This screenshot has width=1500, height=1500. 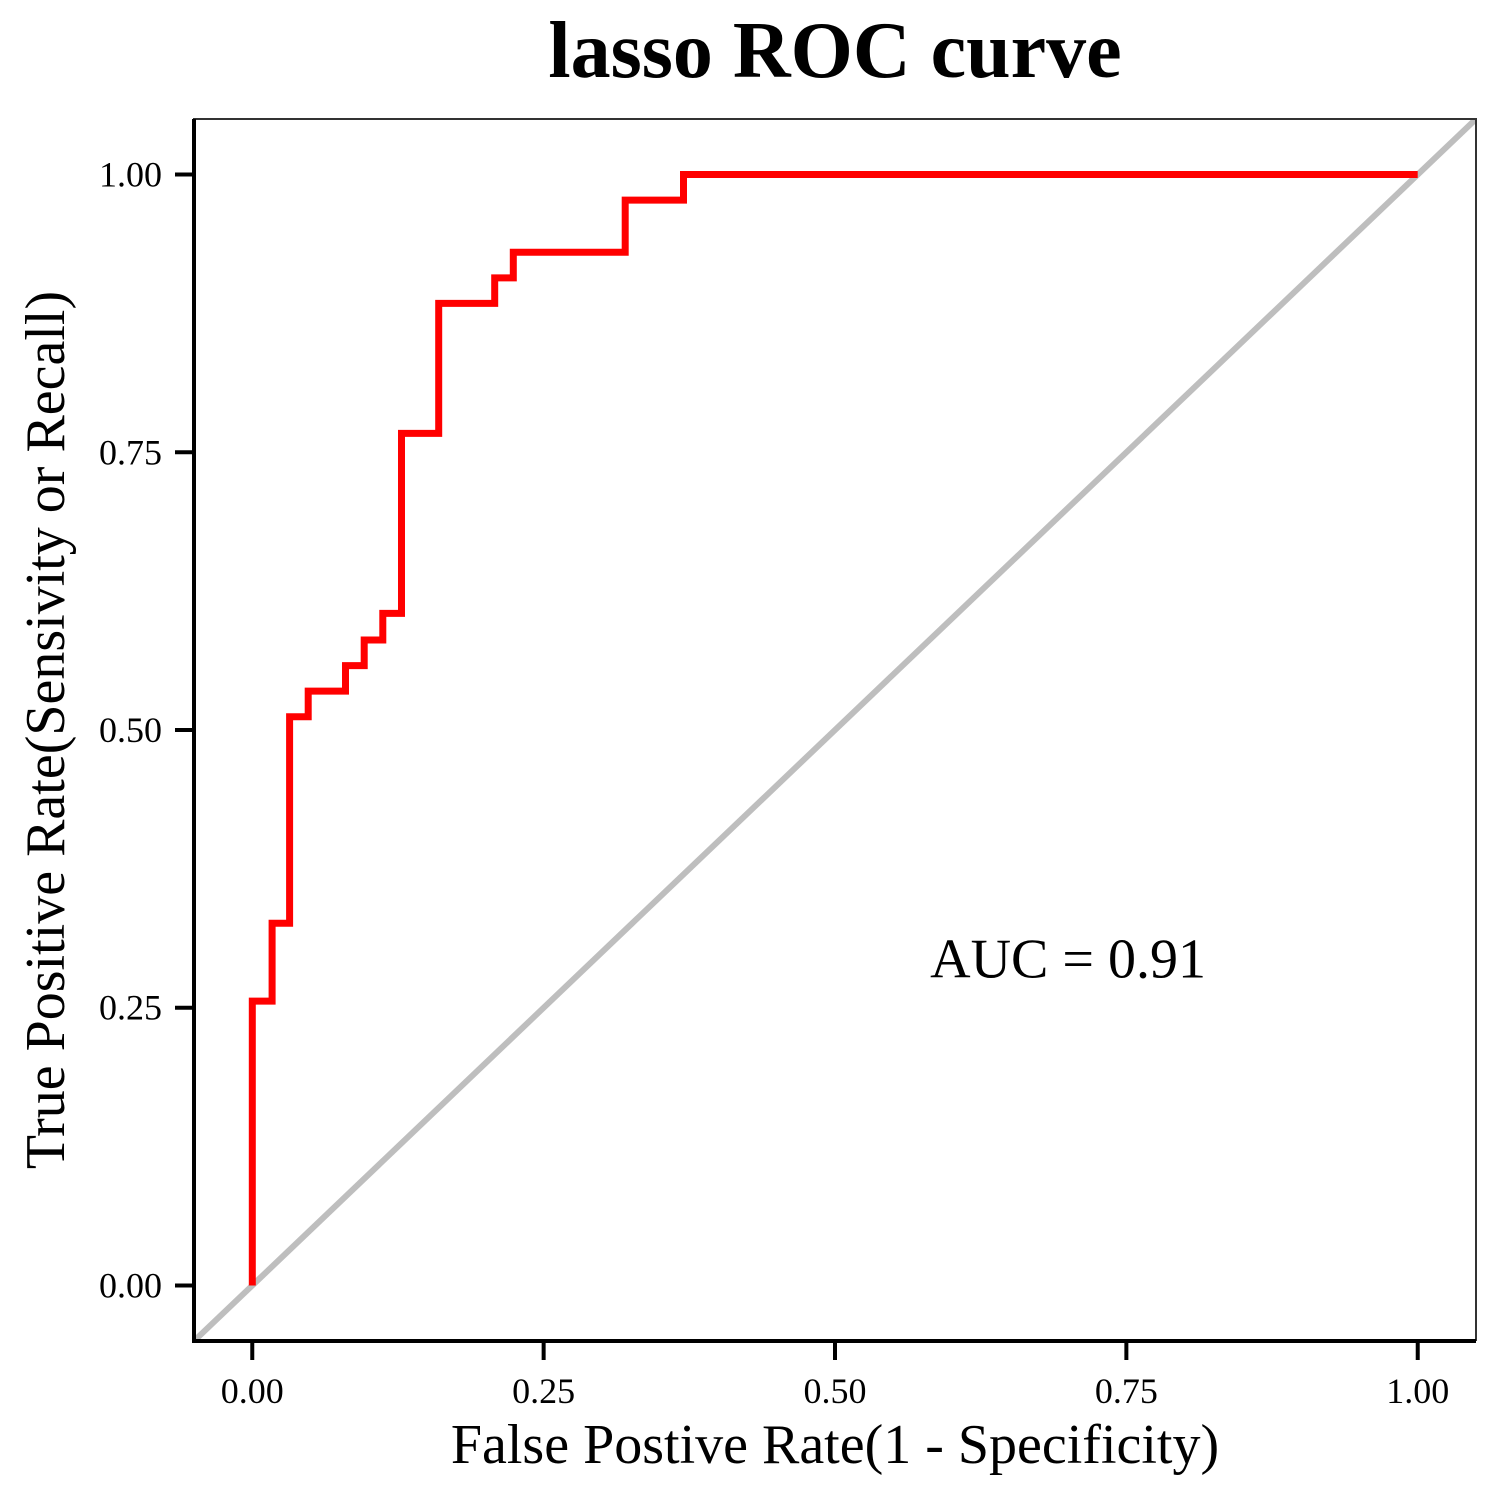 What do you see at coordinates (834, 51) in the screenshot?
I see `chart-title: lasso ROC curve` at bounding box center [834, 51].